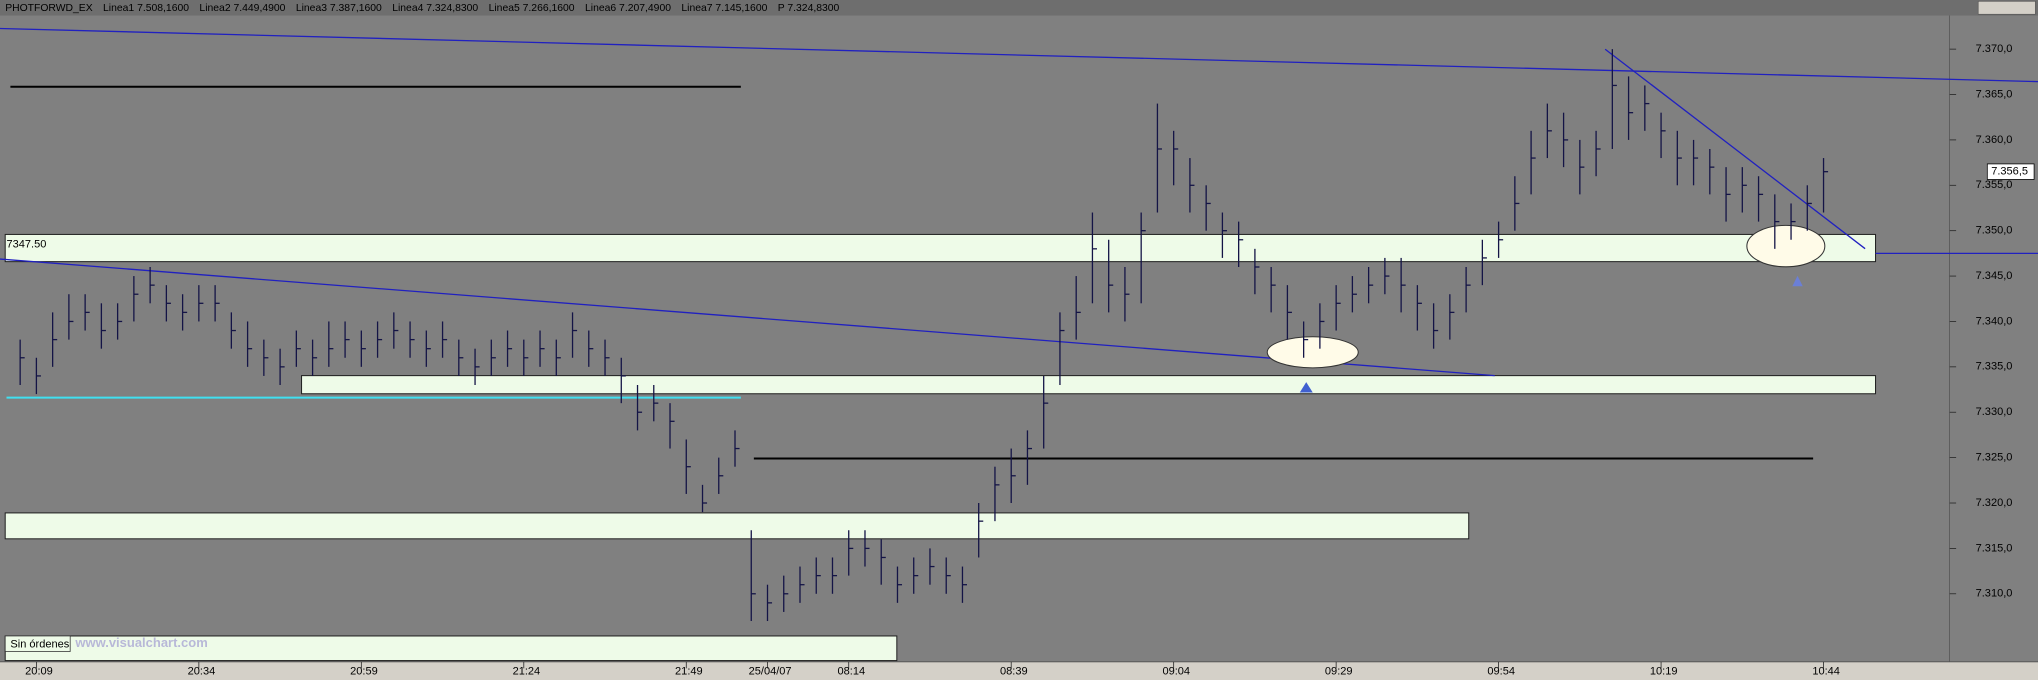 This screenshot has width=2038, height=680. I want to click on x-tick-label: 09:04, so click(1176, 671).